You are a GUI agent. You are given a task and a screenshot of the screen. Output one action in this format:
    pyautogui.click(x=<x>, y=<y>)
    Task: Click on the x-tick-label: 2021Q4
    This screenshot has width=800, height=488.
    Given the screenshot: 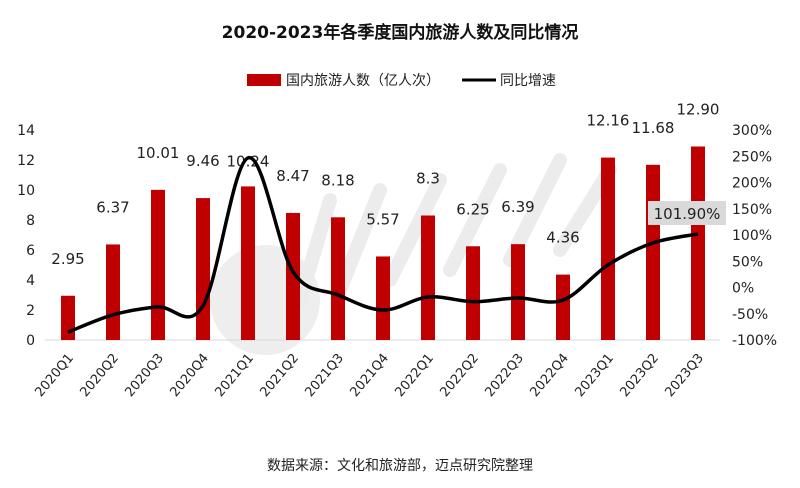 What is the action you would take?
    pyautogui.click(x=369, y=375)
    